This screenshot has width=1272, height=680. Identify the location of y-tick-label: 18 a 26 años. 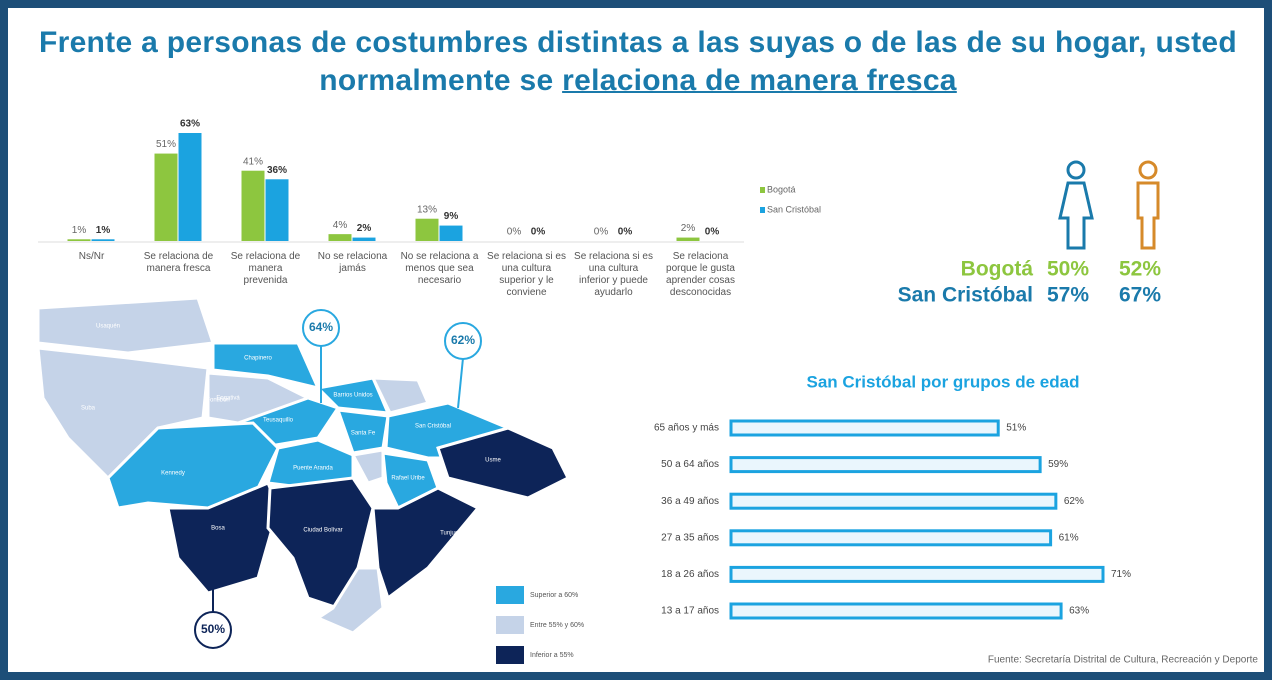
(690, 574).